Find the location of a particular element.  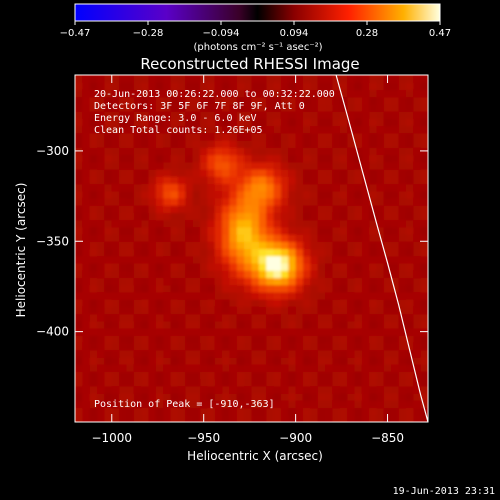

colorbar-tick-label: −0.094 is located at coordinates (220, 33).